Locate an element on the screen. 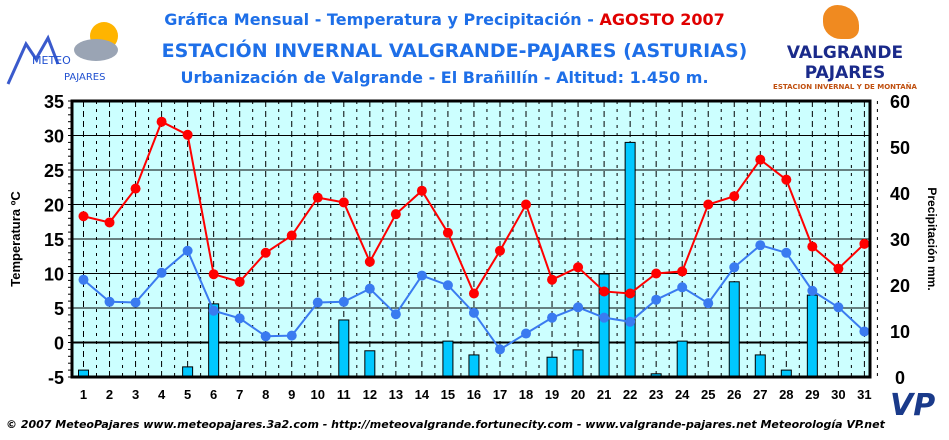 This screenshot has width=949, height=440. y2-tick-label: 20 is located at coordinates (900, 286).